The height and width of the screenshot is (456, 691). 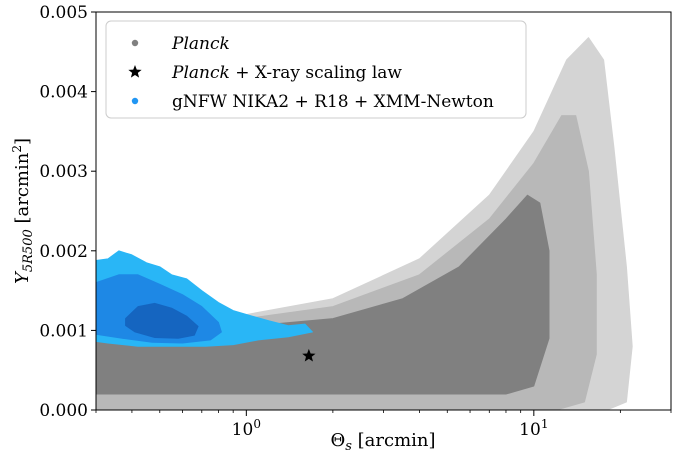 What do you see at coordinates (200, 44) in the screenshot?
I see `legend-label: Planck` at bounding box center [200, 44].